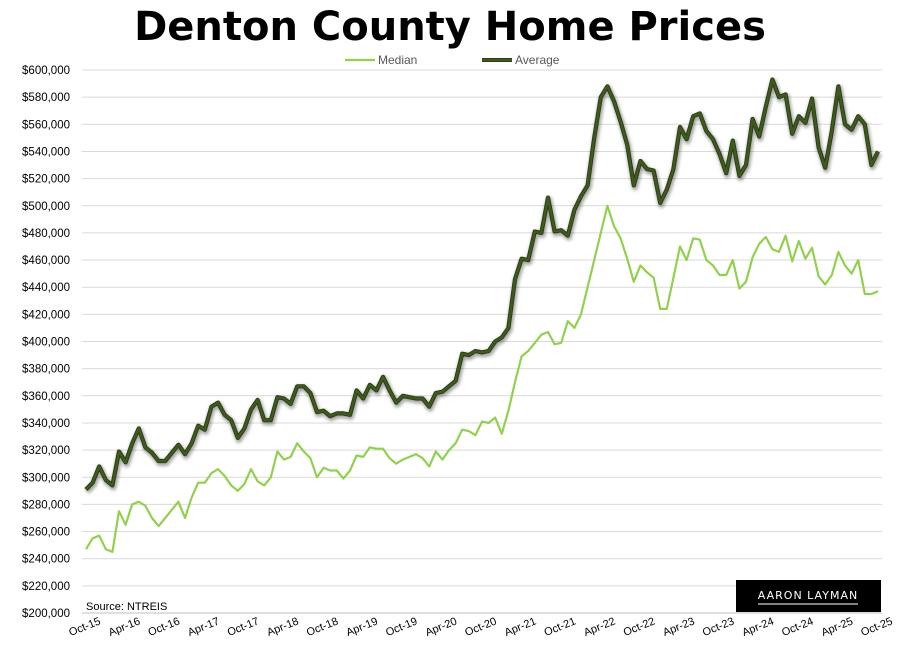 This screenshot has width=900, height=665. What do you see at coordinates (46, 315) in the screenshot?
I see `y-tick-label: $420,000` at bounding box center [46, 315].